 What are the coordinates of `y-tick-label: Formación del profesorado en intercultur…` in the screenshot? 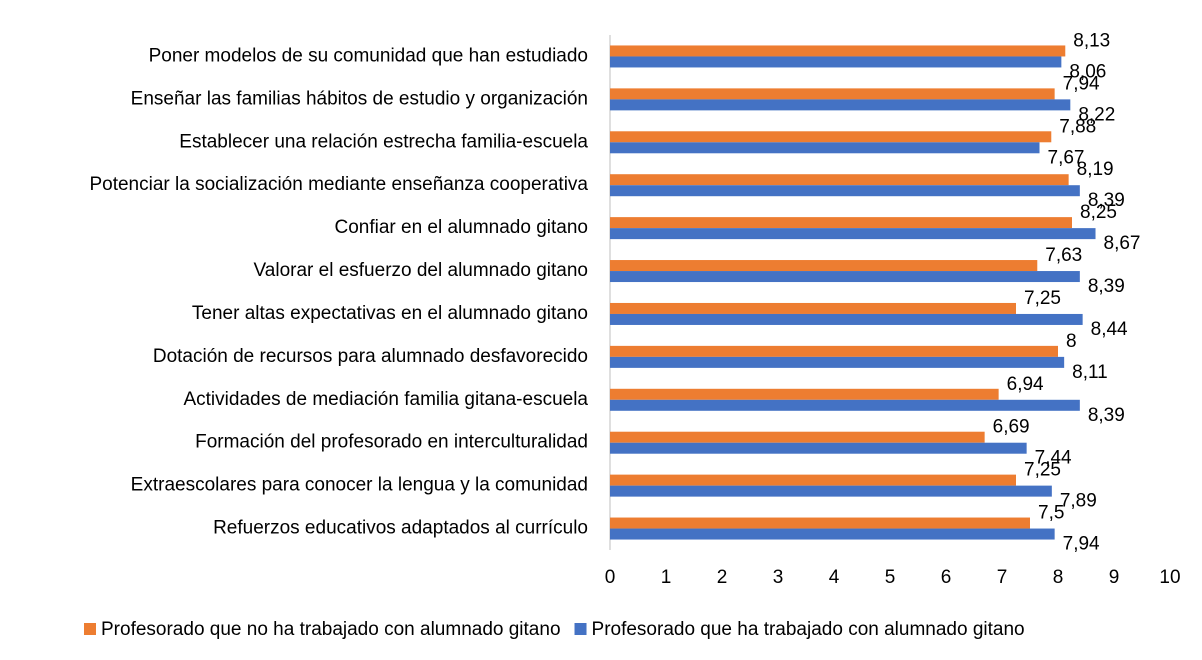 It's located at (391, 442).